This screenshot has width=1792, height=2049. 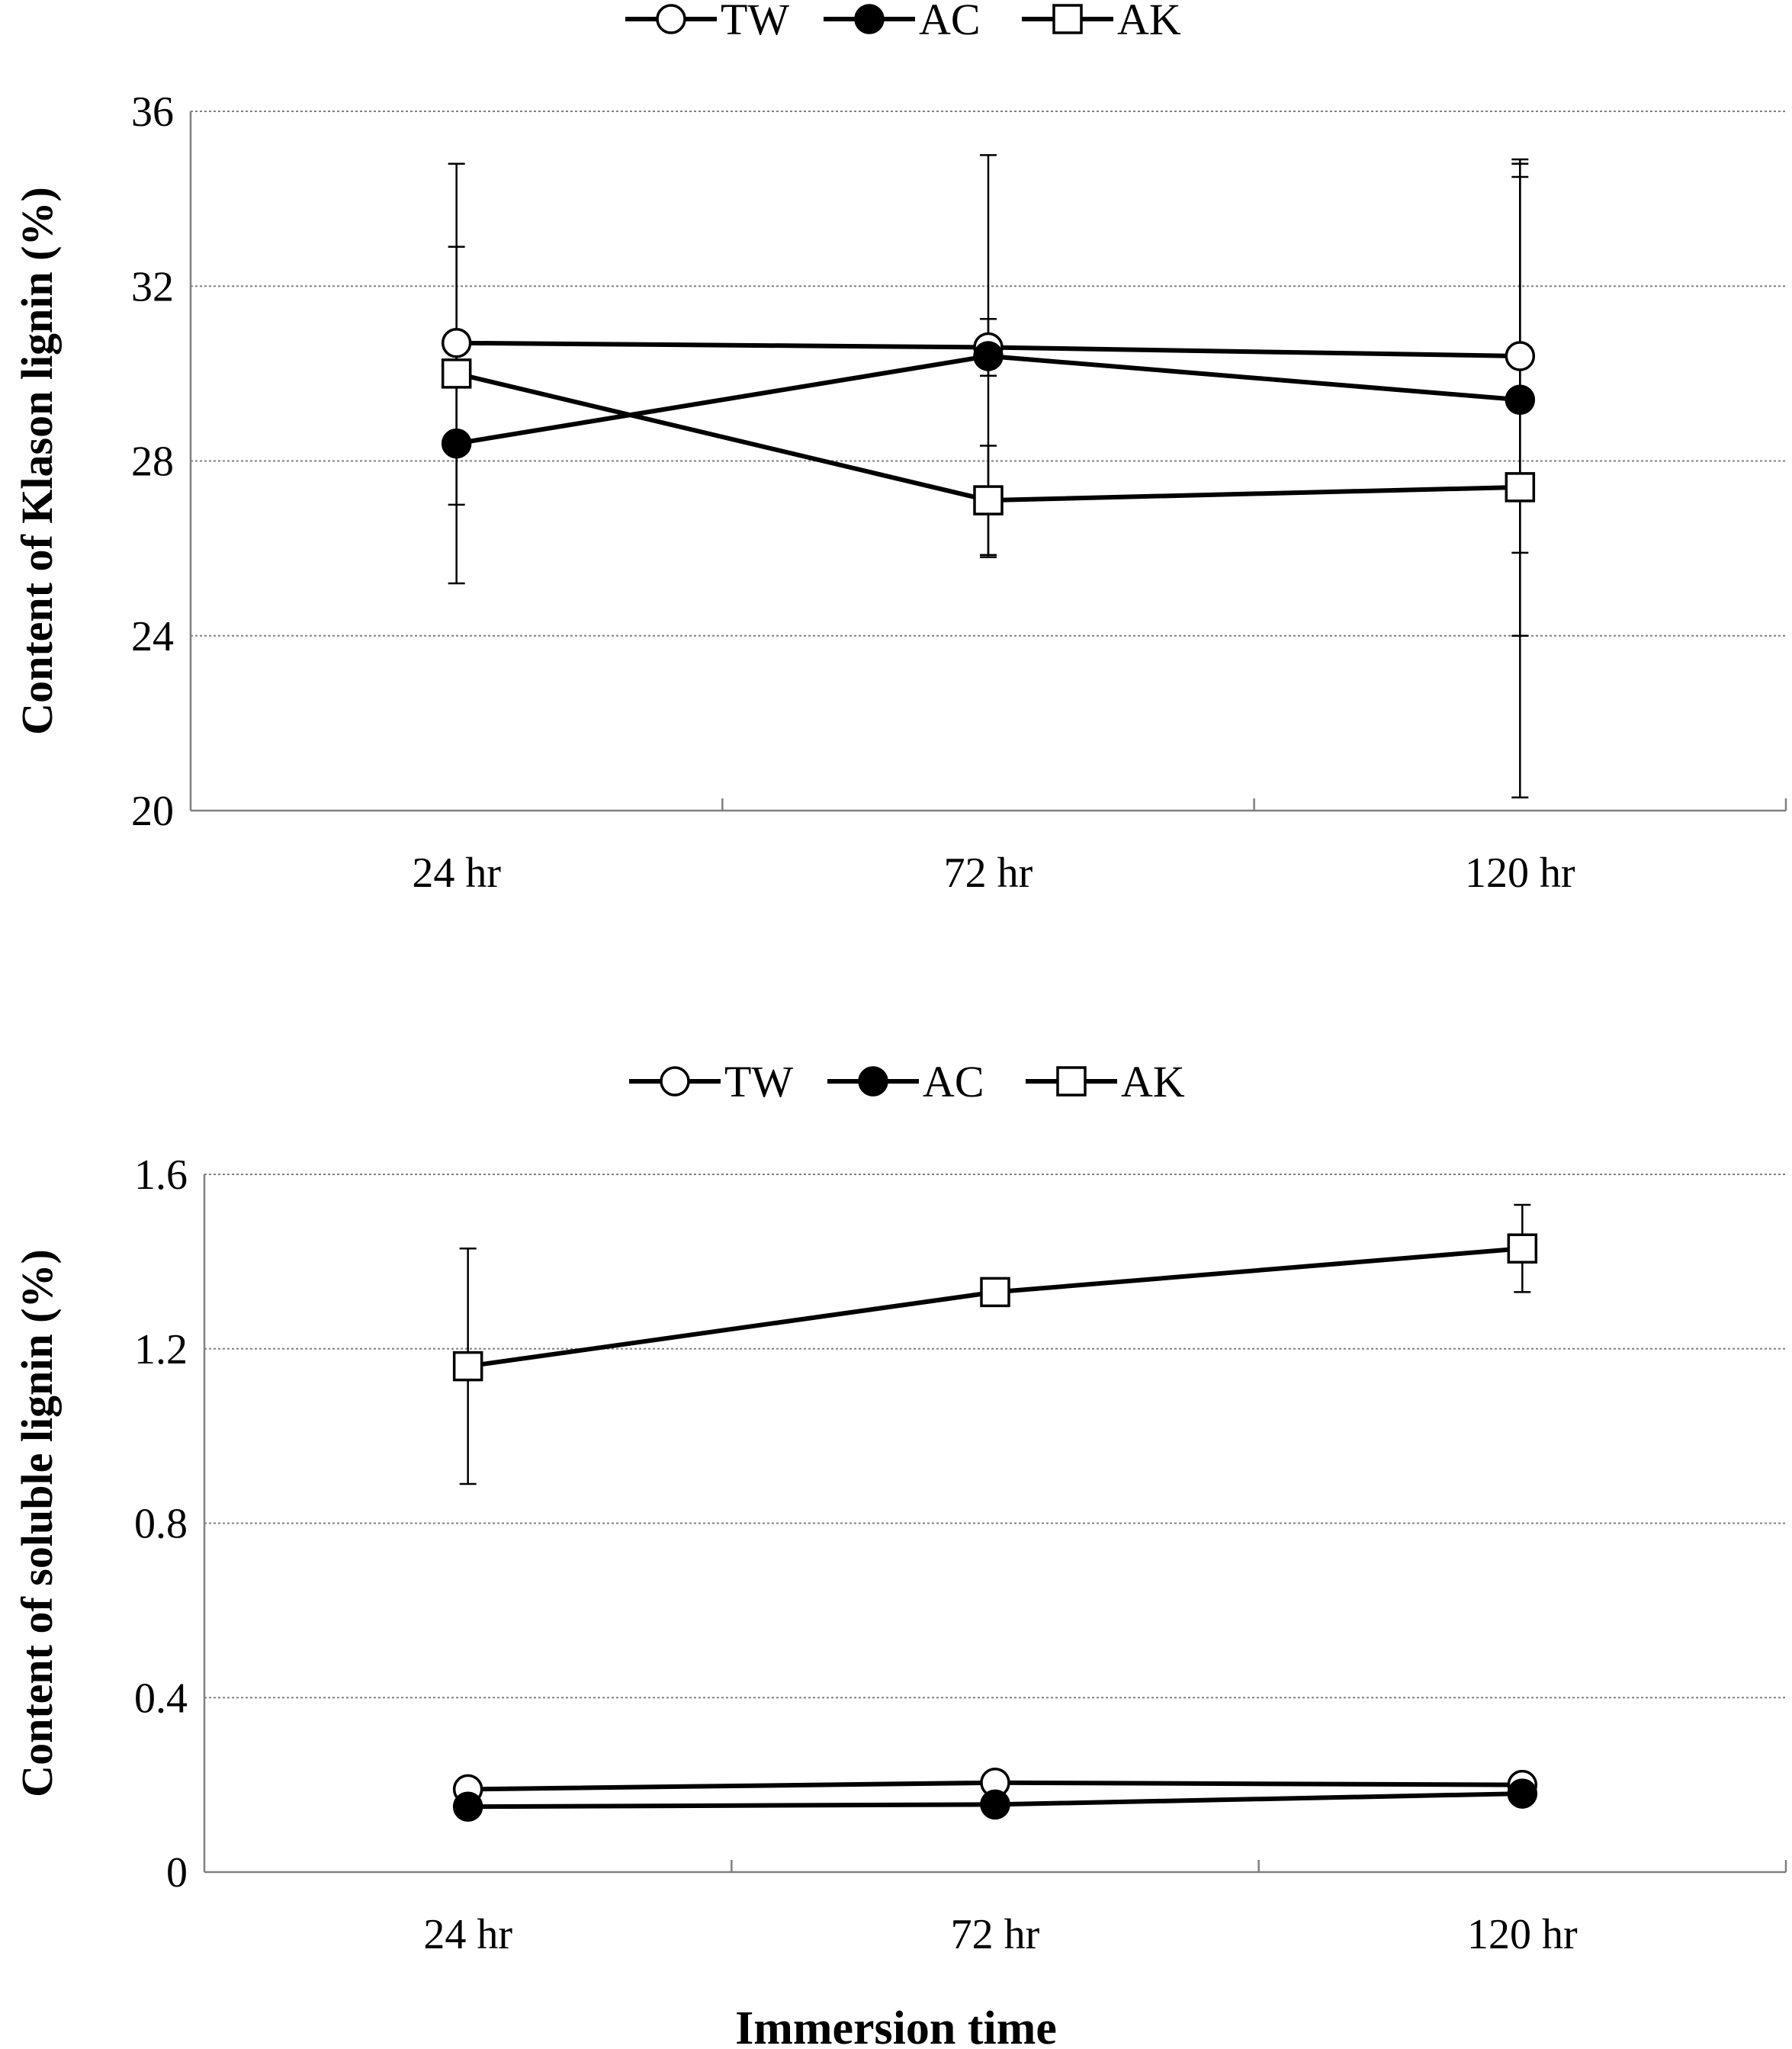 What do you see at coordinates (152, 112) in the screenshot?
I see `y-tick-label: 36` at bounding box center [152, 112].